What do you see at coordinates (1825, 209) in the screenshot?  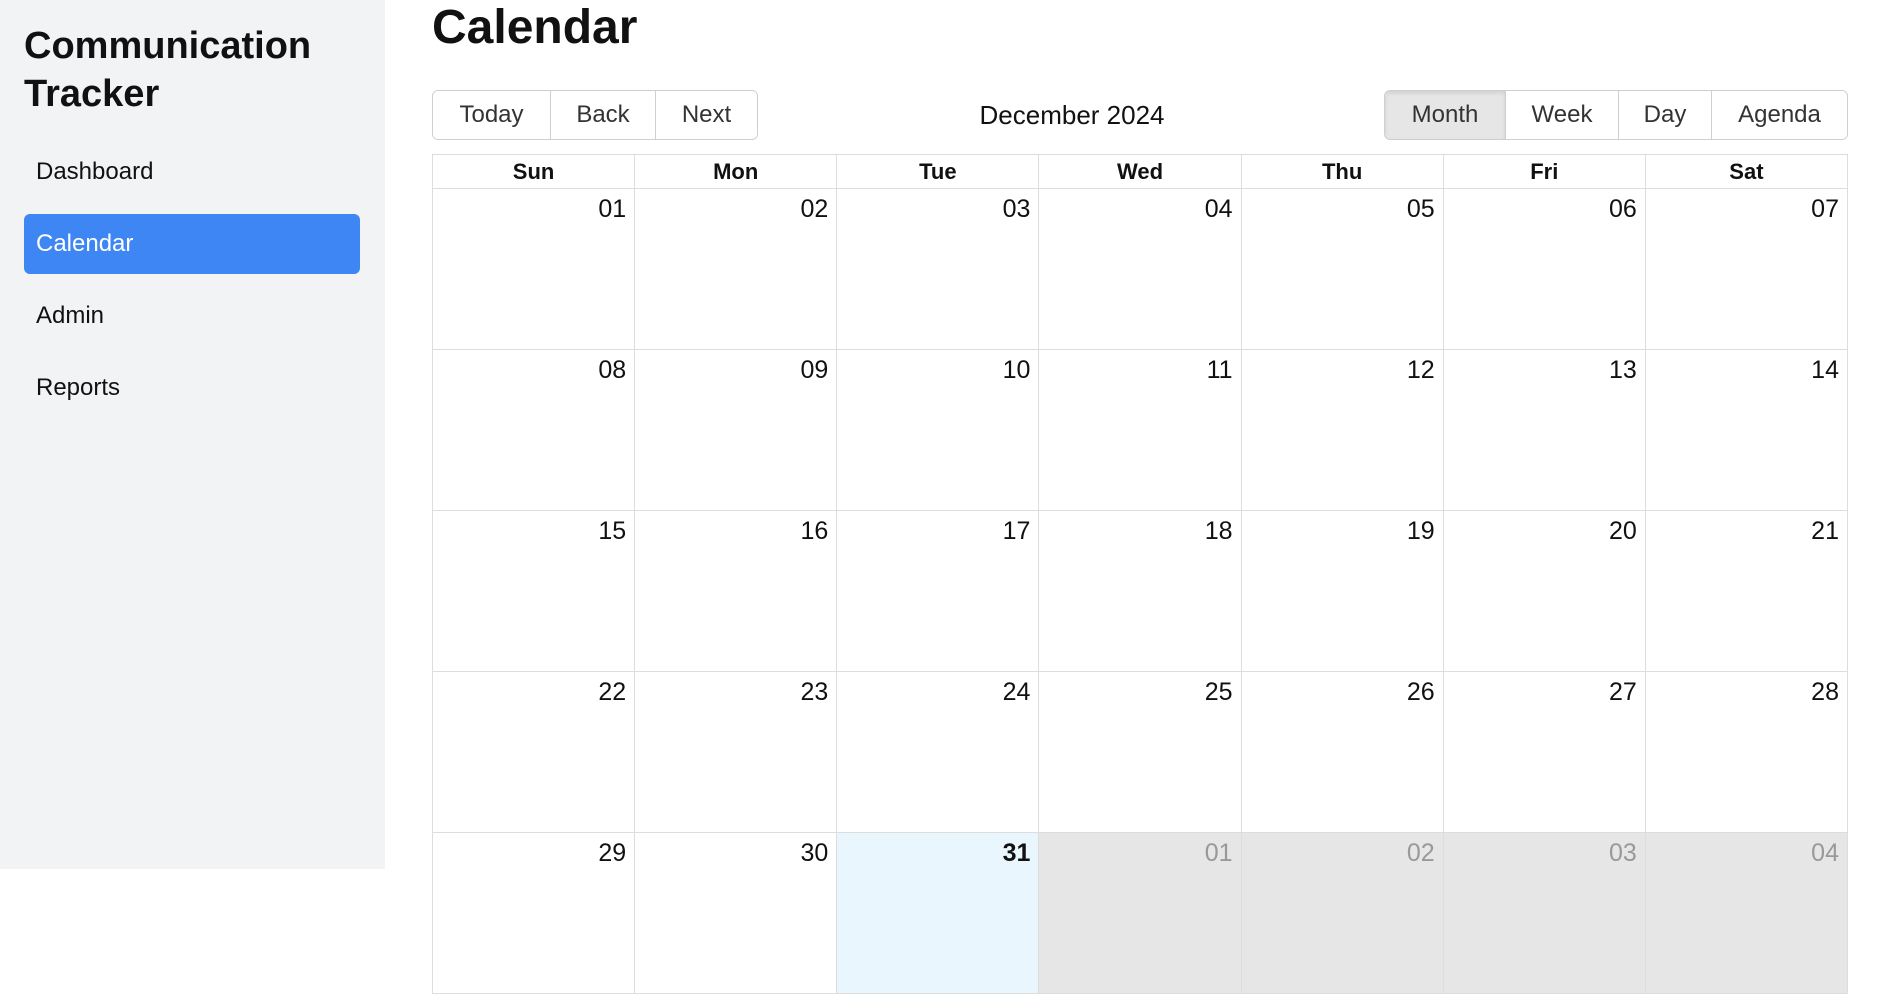 I see `day-cell: 07` at bounding box center [1825, 209].